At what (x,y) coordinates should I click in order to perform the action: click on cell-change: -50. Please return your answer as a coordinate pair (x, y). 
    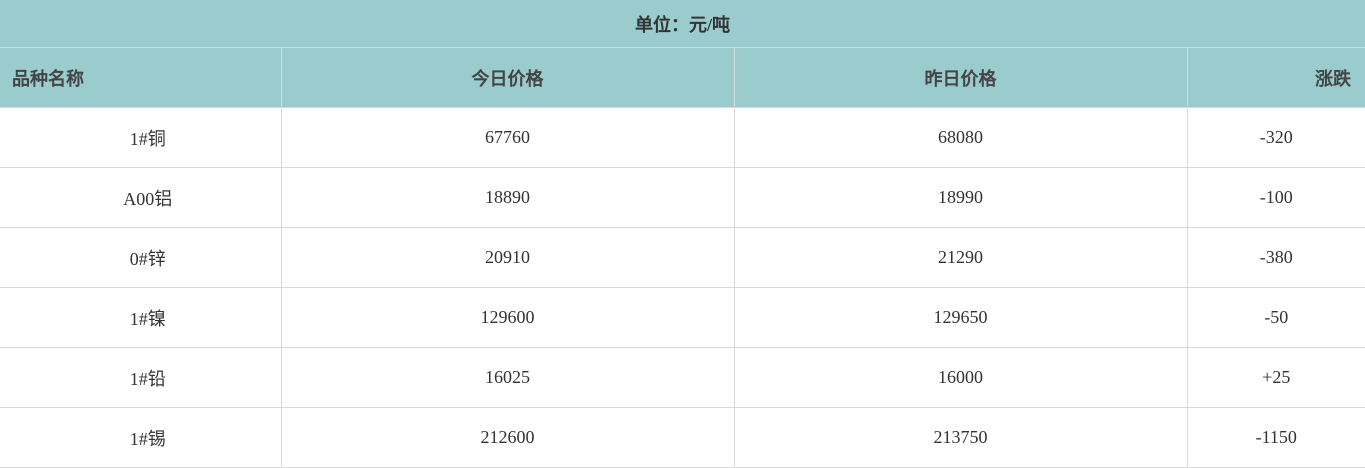
    Looking at the image, I should click on (1275, 317).